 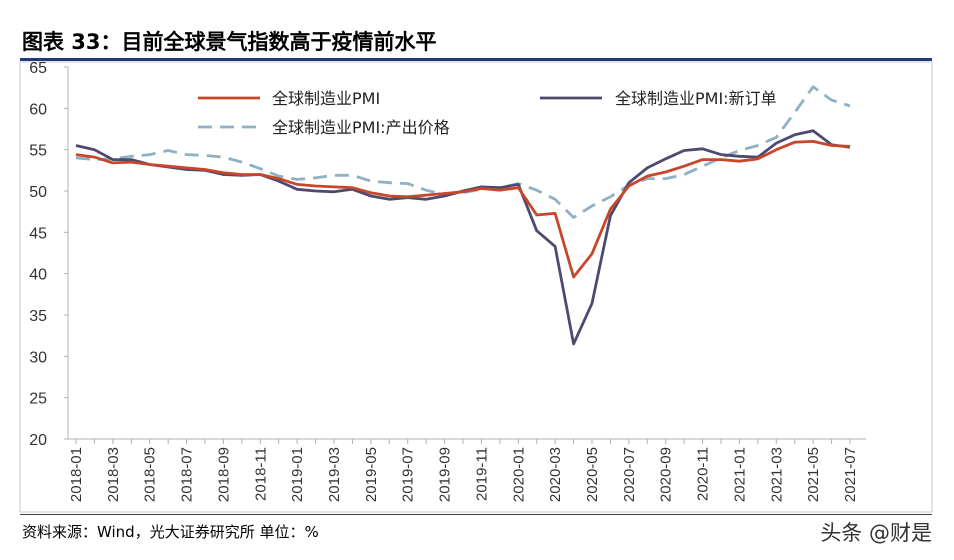 What do you see at coordinates (334, 474) in the screenshot?
I see `x-tick-label: 2019-03` at bounding box center [334, 474].